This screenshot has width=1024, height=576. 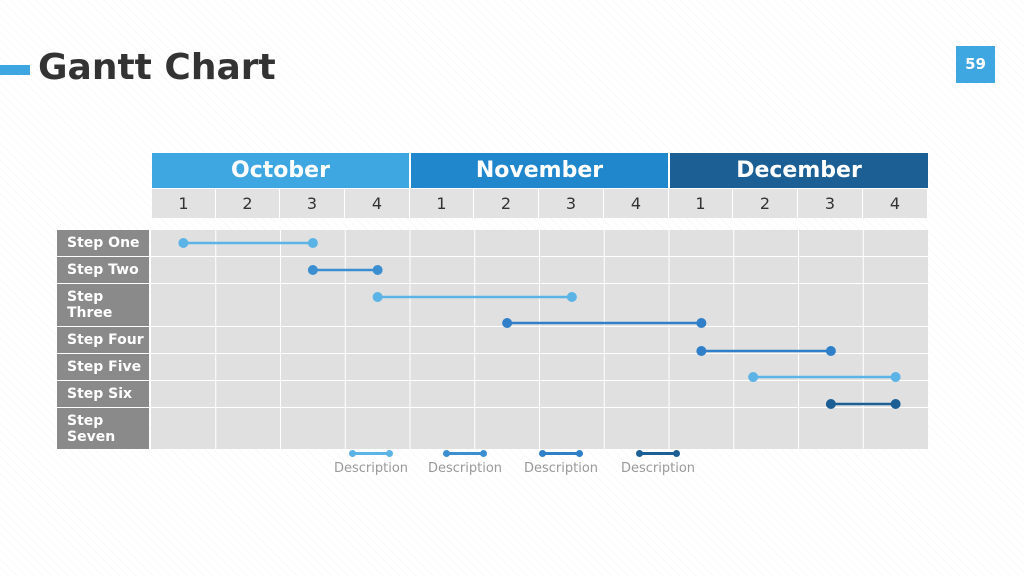 I want to click on row-label-step-seven: Step Seven, so click(x=103, y=428).